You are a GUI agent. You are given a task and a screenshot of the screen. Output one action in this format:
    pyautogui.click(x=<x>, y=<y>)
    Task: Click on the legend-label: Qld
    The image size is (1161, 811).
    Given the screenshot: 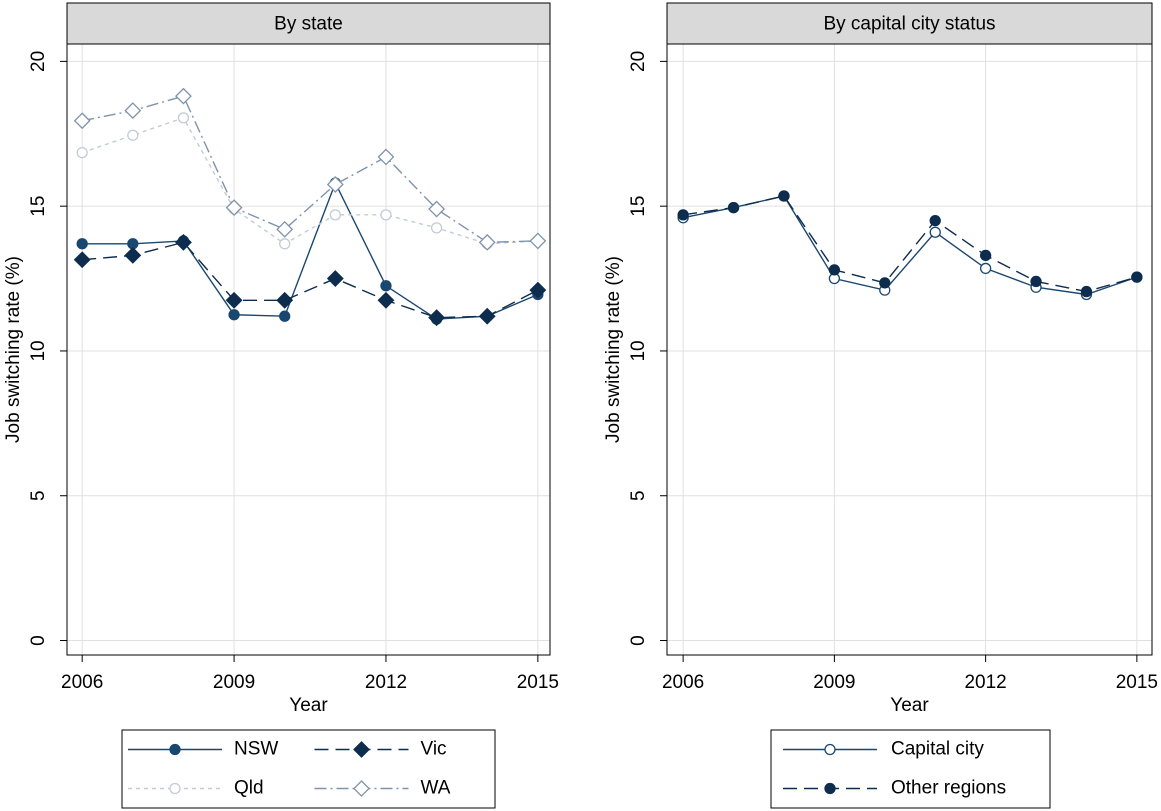 What is the action you would take?
    pyautogui.click(x=249, y=788)
    